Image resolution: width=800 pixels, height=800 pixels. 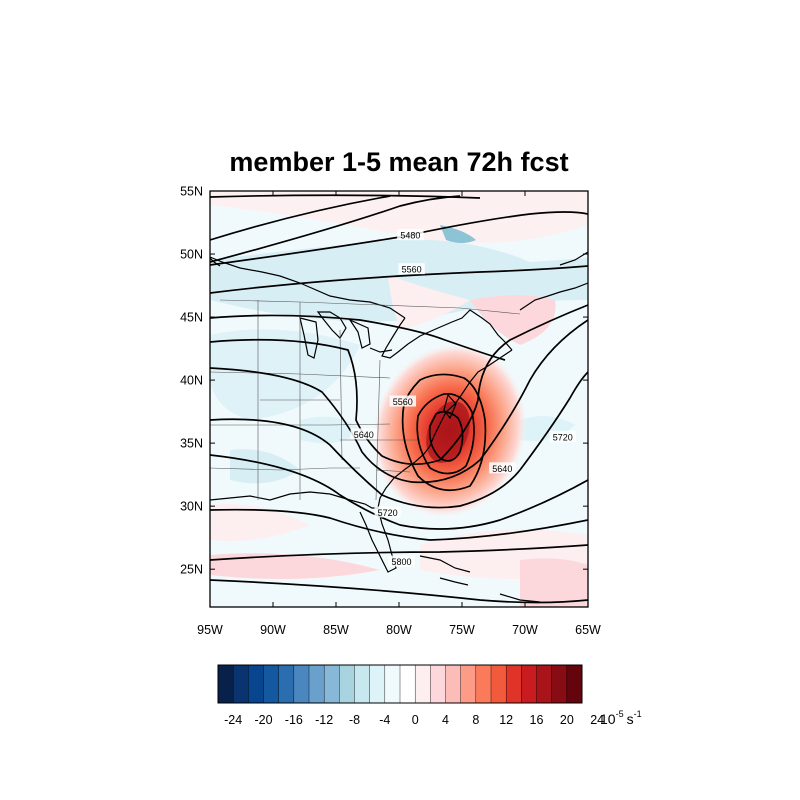 I want to click on lon-tick-label: 90W, so click(x=273, y=630).